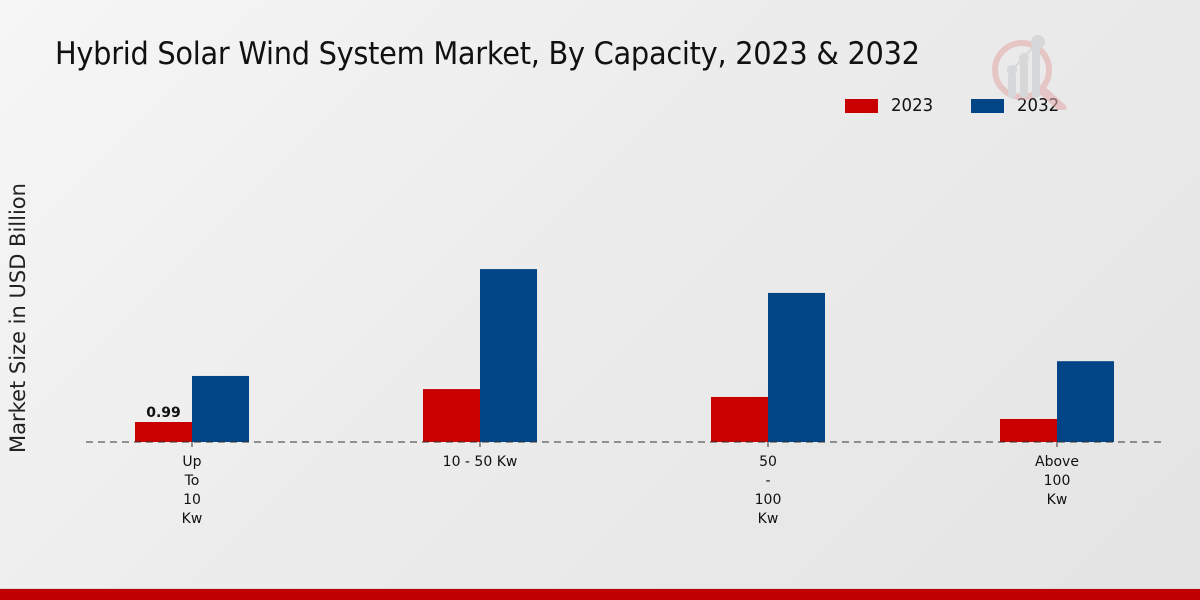 The width and height of the screenshot is (1200, 600). I want to click on x-tick-label-line: Up, so click(191, 462).